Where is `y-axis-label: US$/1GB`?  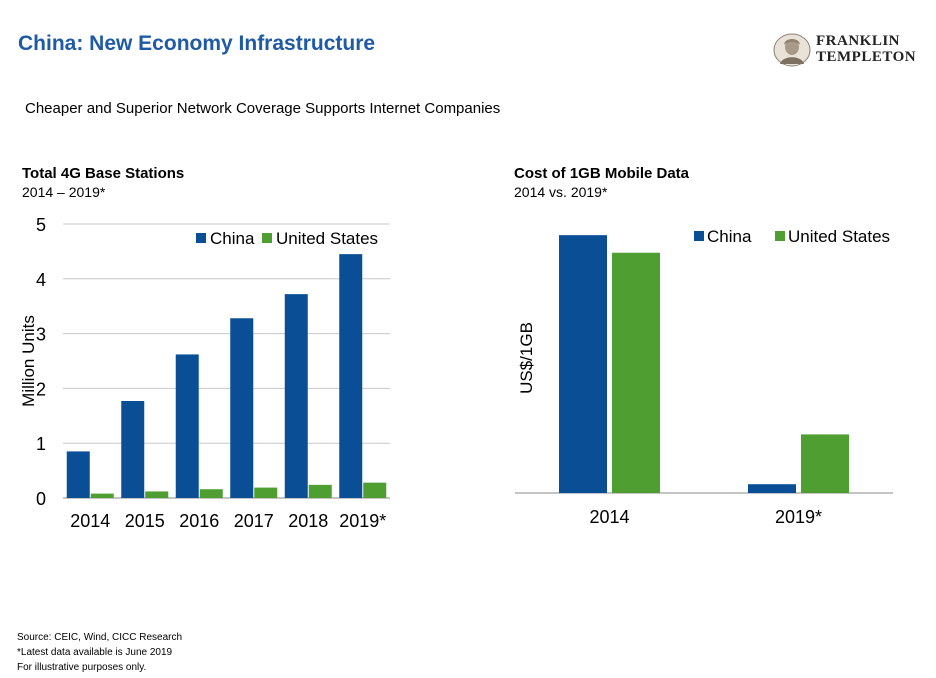
y-axis-label: US$/1GB is located at coordinates (526, 358).